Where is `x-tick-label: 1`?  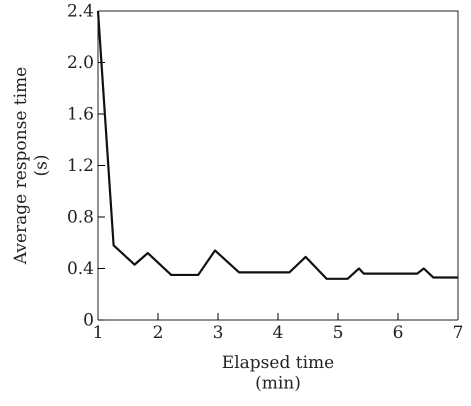 x-tick-label: 1 is located at coordinates (98, 333).